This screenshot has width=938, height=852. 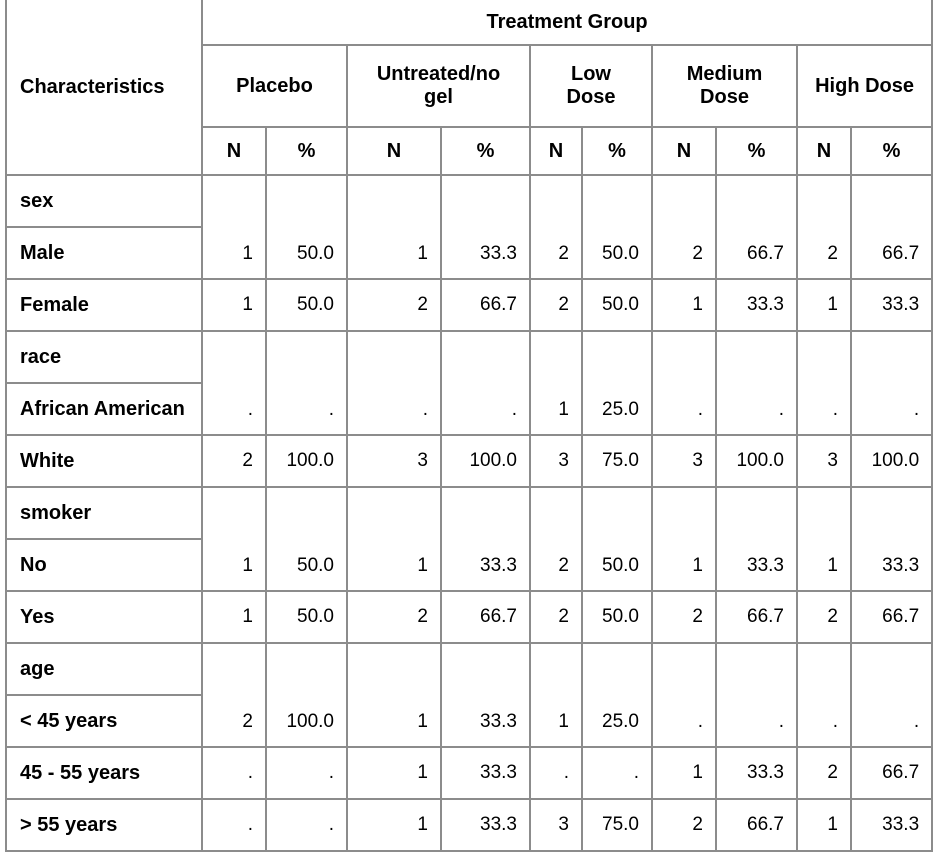 I want to click on subheader-n-low-dose: N, so click(x=556, y=151).